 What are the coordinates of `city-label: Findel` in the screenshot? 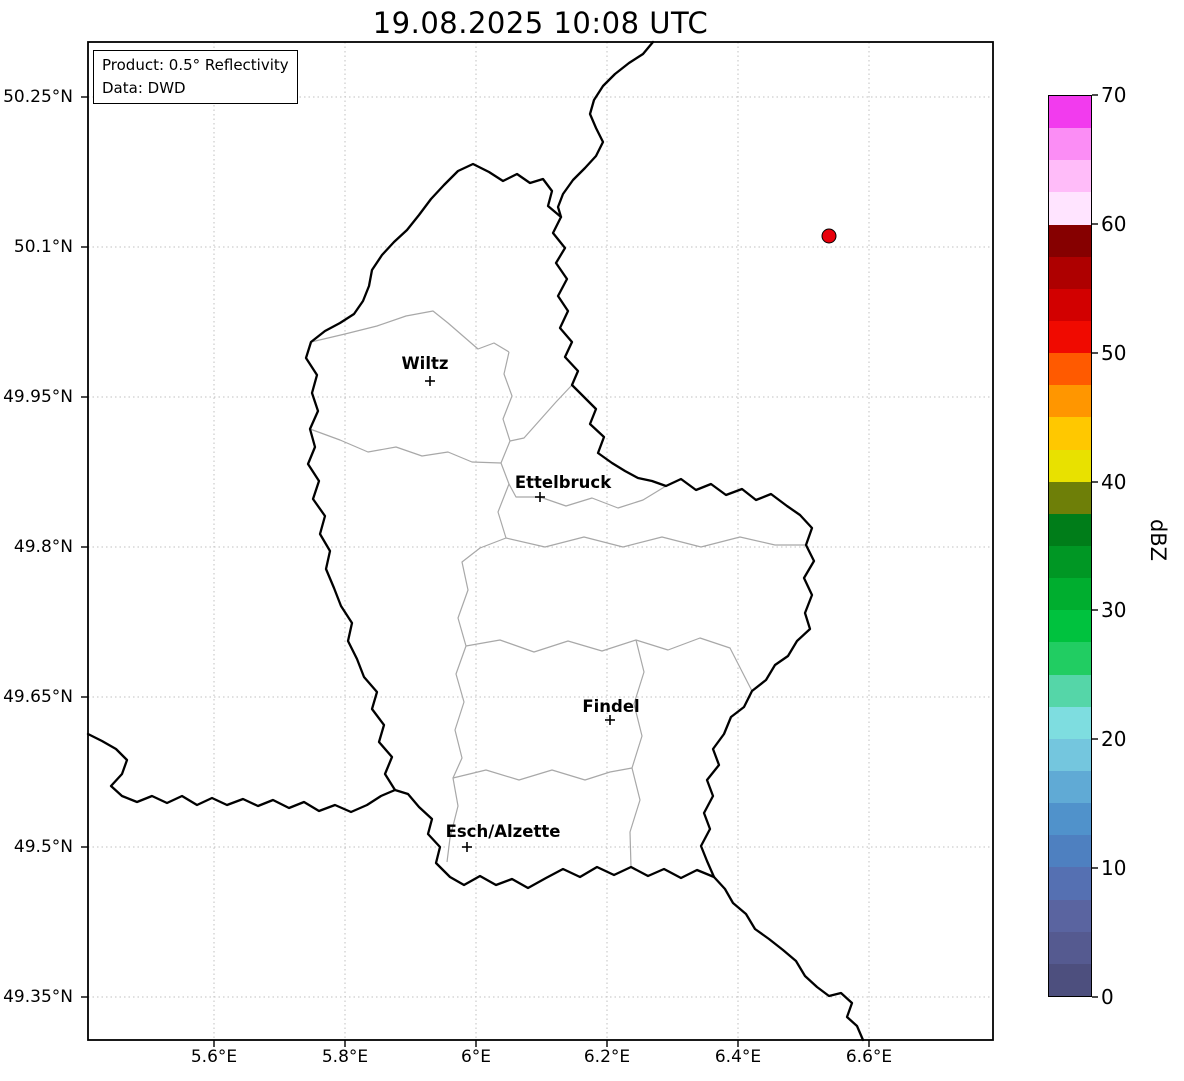 It's located at (610, 706).